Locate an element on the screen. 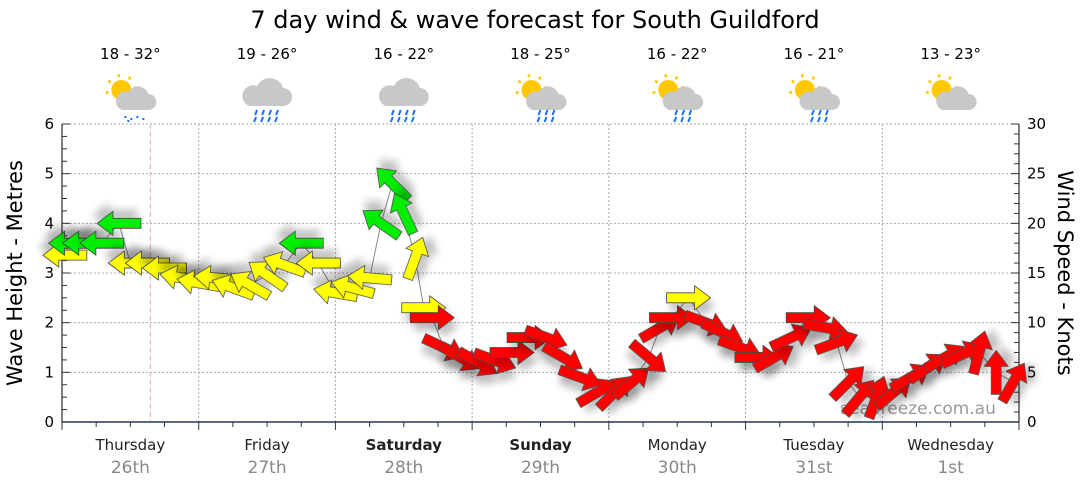 The width and height of the screenshot is (1080, 490). day-date-label: 27th is located at coordinates (267, 468).